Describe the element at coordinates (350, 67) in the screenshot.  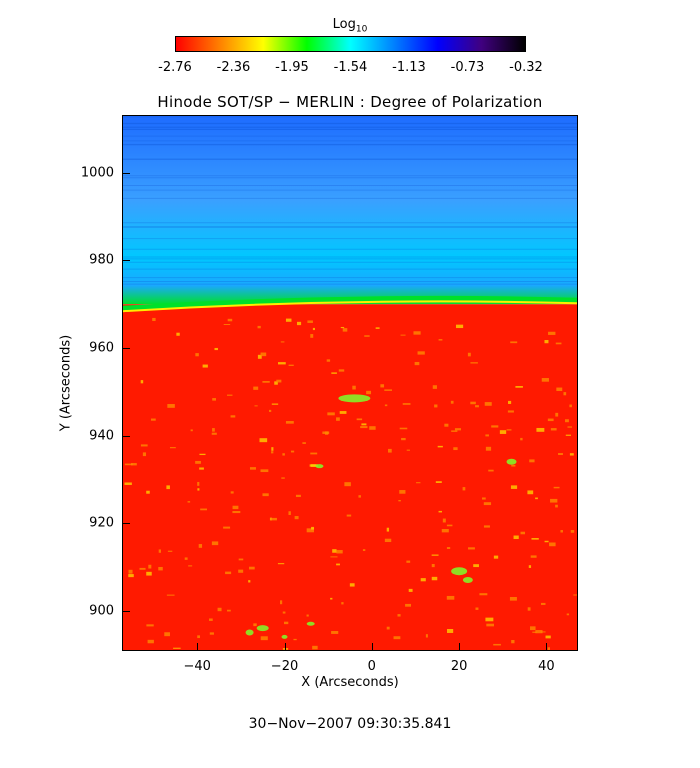
I see `colorbar-tick-label: -1.54` at that location.